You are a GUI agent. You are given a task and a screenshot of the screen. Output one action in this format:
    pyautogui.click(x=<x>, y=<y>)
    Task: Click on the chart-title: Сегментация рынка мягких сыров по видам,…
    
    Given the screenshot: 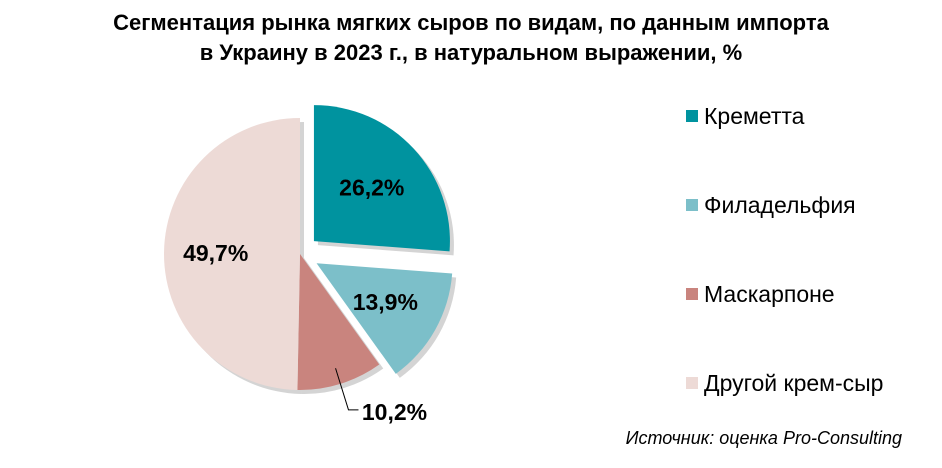 What is the action you would take?
    pyautogui.click(x=471, y=38)
    